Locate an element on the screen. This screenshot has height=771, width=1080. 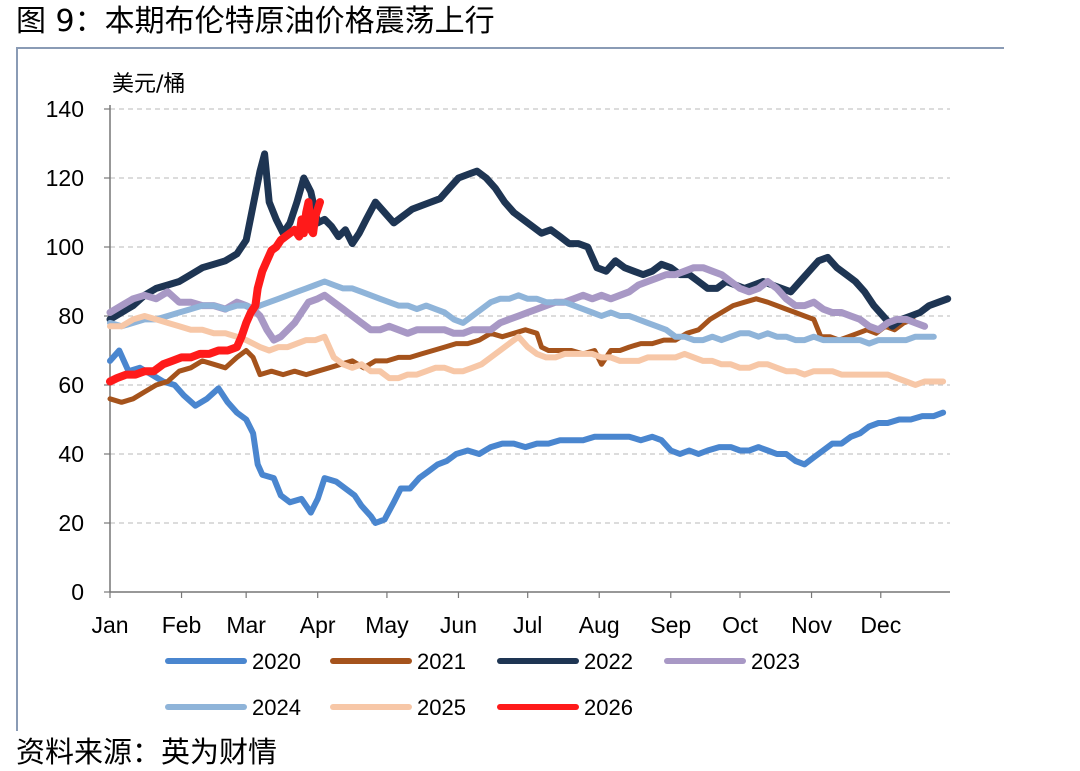
y-tick-label-0: 0 is located at coordinates (77, 592).